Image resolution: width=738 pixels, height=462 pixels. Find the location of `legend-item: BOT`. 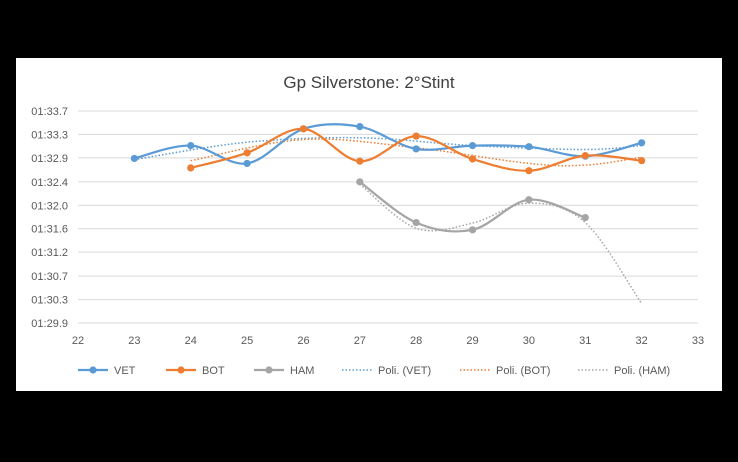

legend-item: BOT is located at coordinates (195, 371).